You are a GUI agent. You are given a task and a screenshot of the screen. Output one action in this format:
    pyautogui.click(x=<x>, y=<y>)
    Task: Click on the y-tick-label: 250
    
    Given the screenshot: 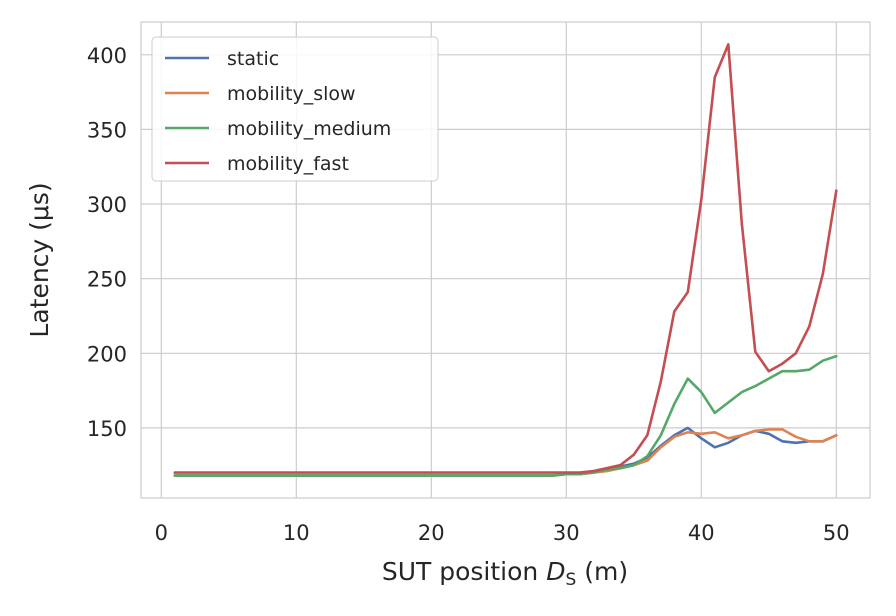 What is the action you would take?
    pyautogui.click(x=107, y=280)
    